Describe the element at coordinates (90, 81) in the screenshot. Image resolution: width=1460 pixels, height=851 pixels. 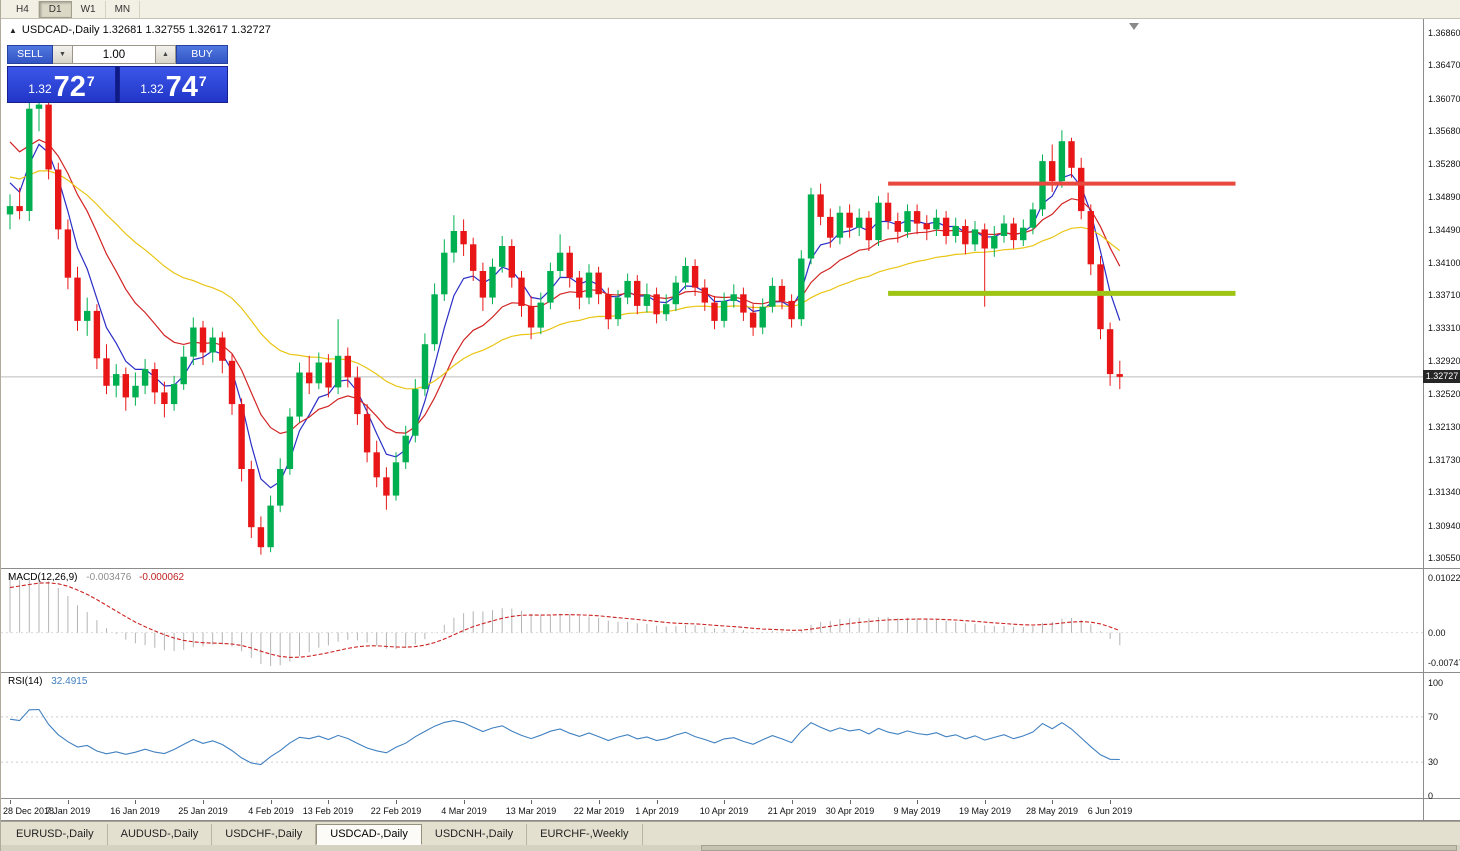
I see `sell-price-sup: 7` at that location.